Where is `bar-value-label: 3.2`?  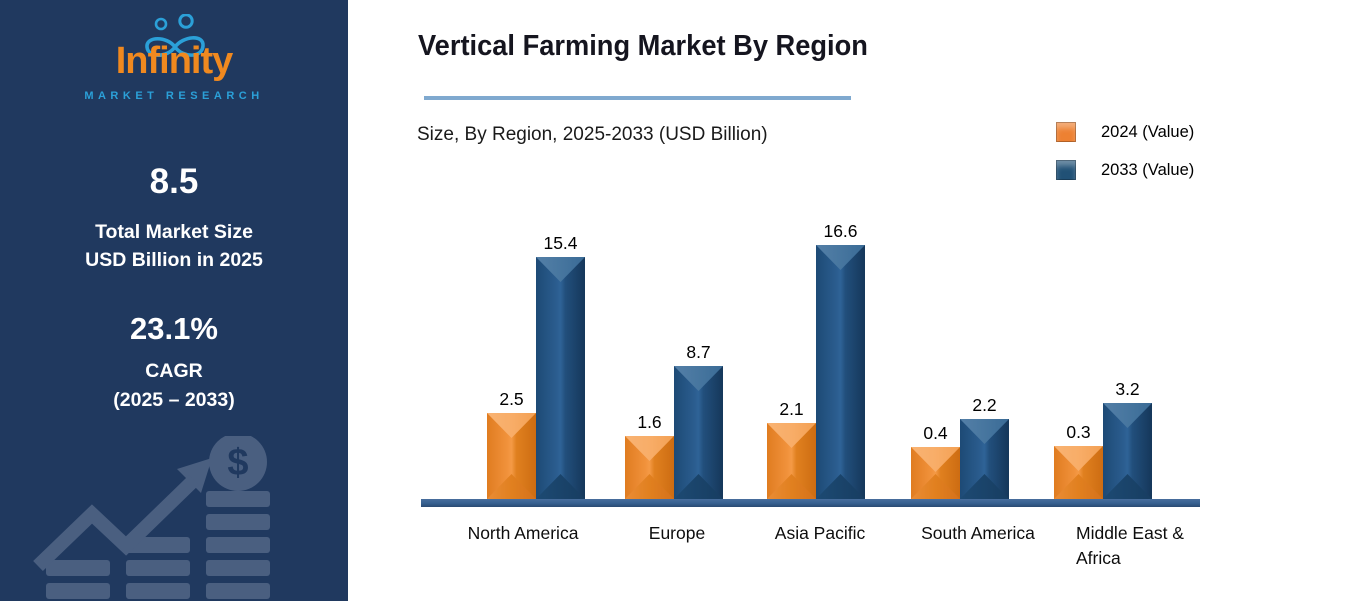
bar-value-label: 3.2 is located at coordinates (1127, 389).